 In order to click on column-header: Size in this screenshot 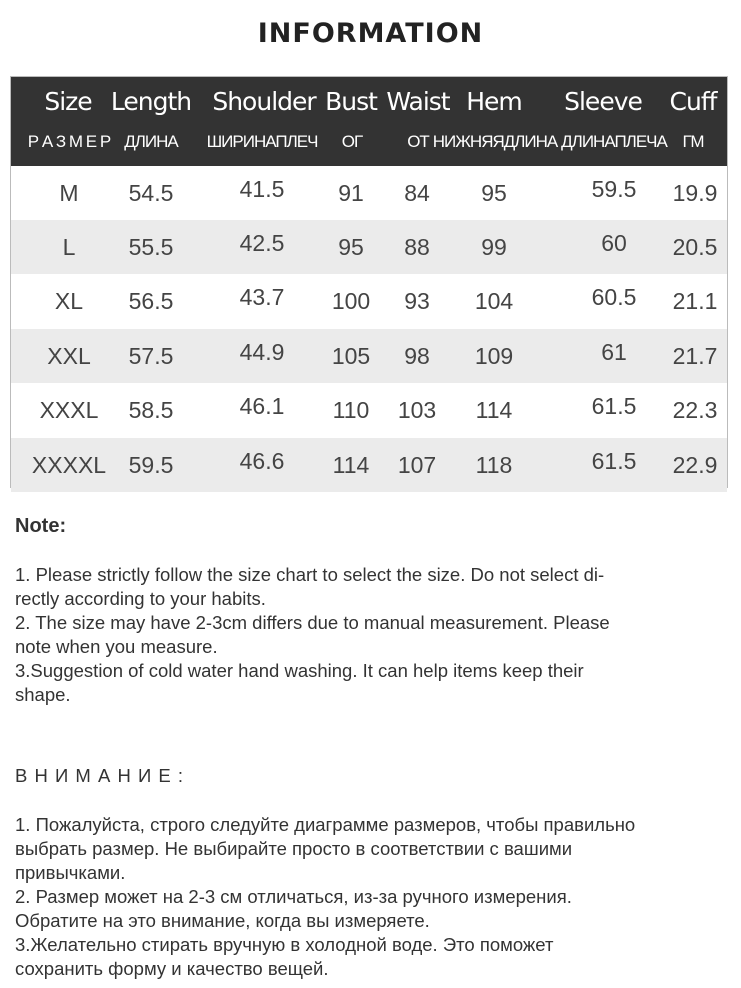, I will do `click(68, 101)`.